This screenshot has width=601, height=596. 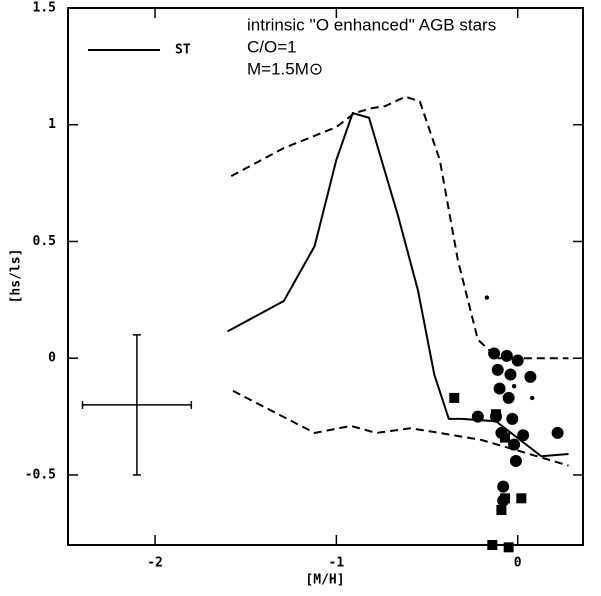 What do you see at coordinates (400, 428) in the screenshot?
I see `series-line` at bounding box center [400, 428].